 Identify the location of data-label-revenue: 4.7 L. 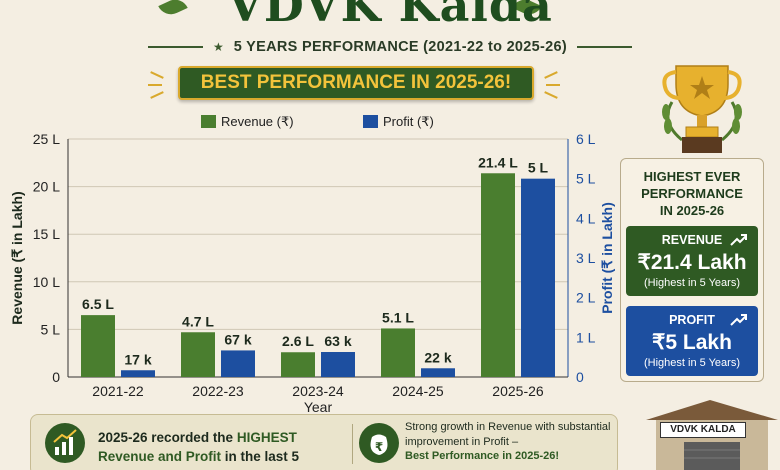
(198, 321).